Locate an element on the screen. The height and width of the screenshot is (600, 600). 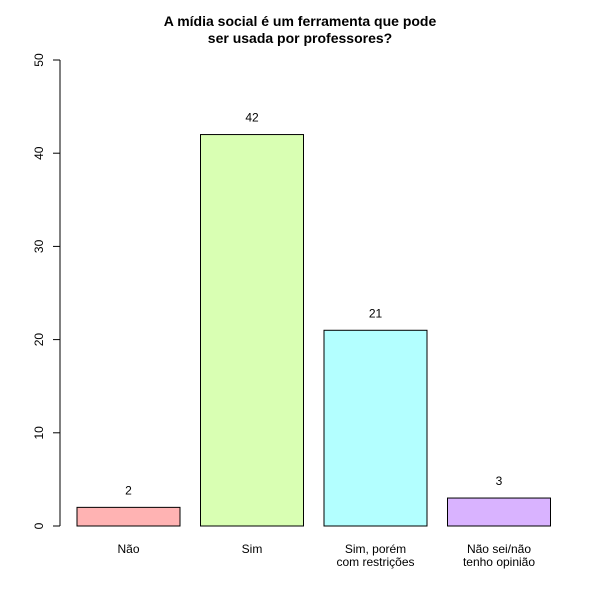
y-tick-label: 40 is located at coordinates (39, 153).